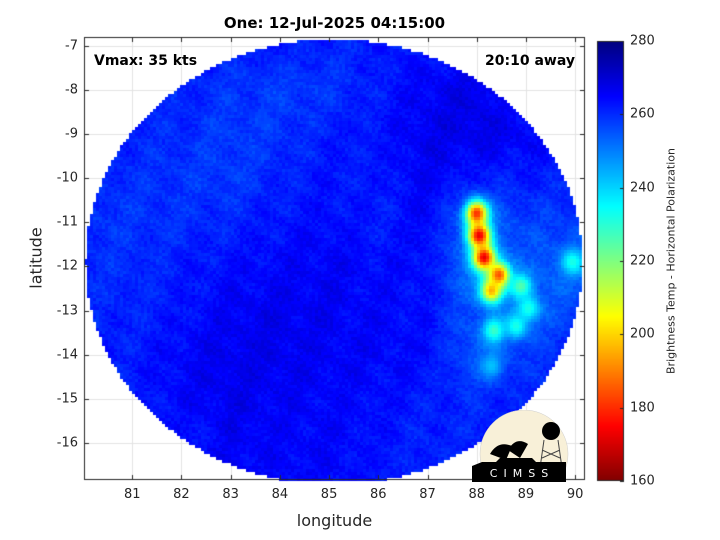 The height and width of the screenshot is (540, 720). What do you see at coordinates (132, 494) in the screenshot?
I see `x-tick-label: 81` at bounding box center [132, 494].